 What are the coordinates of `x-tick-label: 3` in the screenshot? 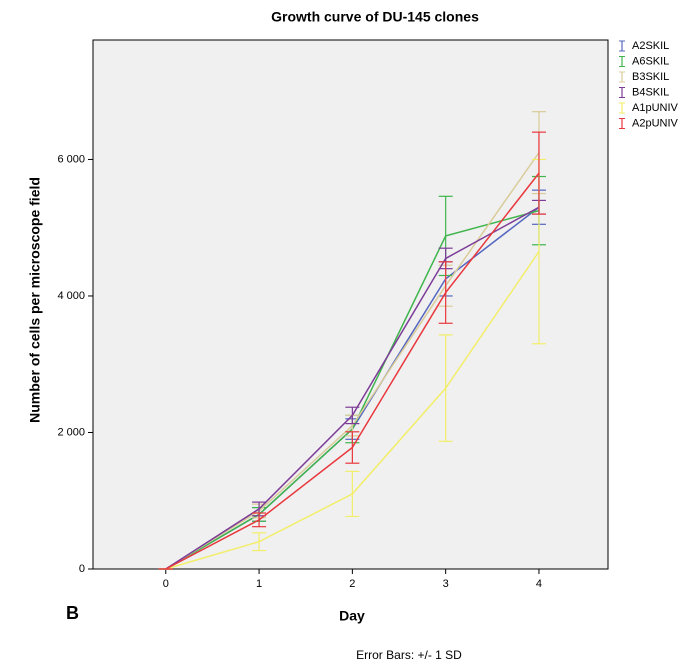 It's located at (446, 584).